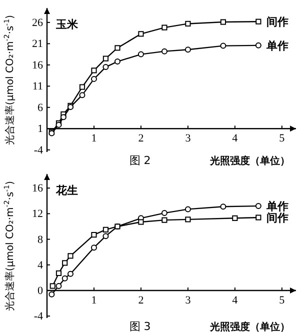  What do you see at coordinates (37, 214) in the screenshot?
I see `y-tick-label: 12` at bounding box center [37, 214].